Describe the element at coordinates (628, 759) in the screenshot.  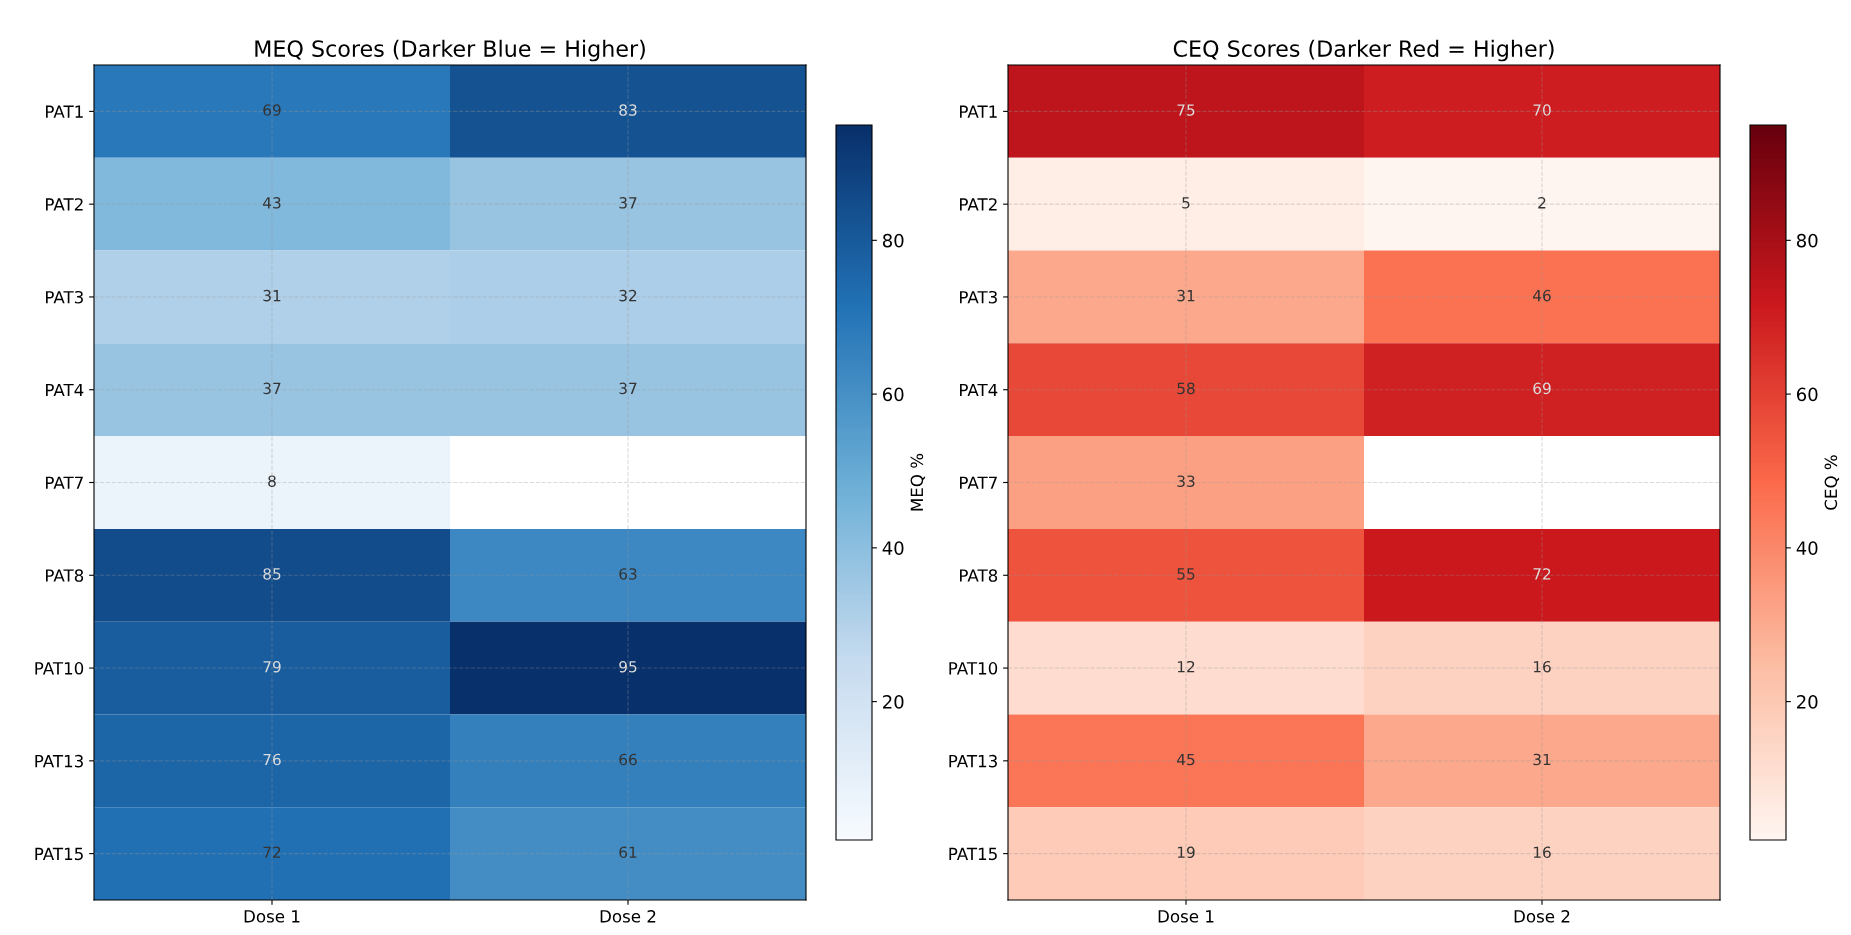
I see `data-label: 66` at that location.